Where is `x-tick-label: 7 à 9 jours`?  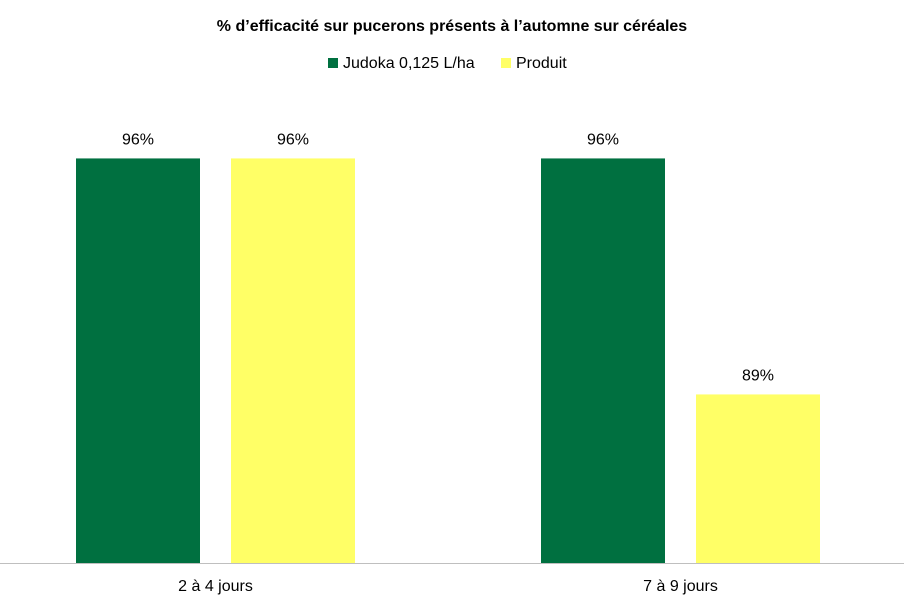
x-tick-label: 7 à 9 jours is located at coordinates (680, 586).